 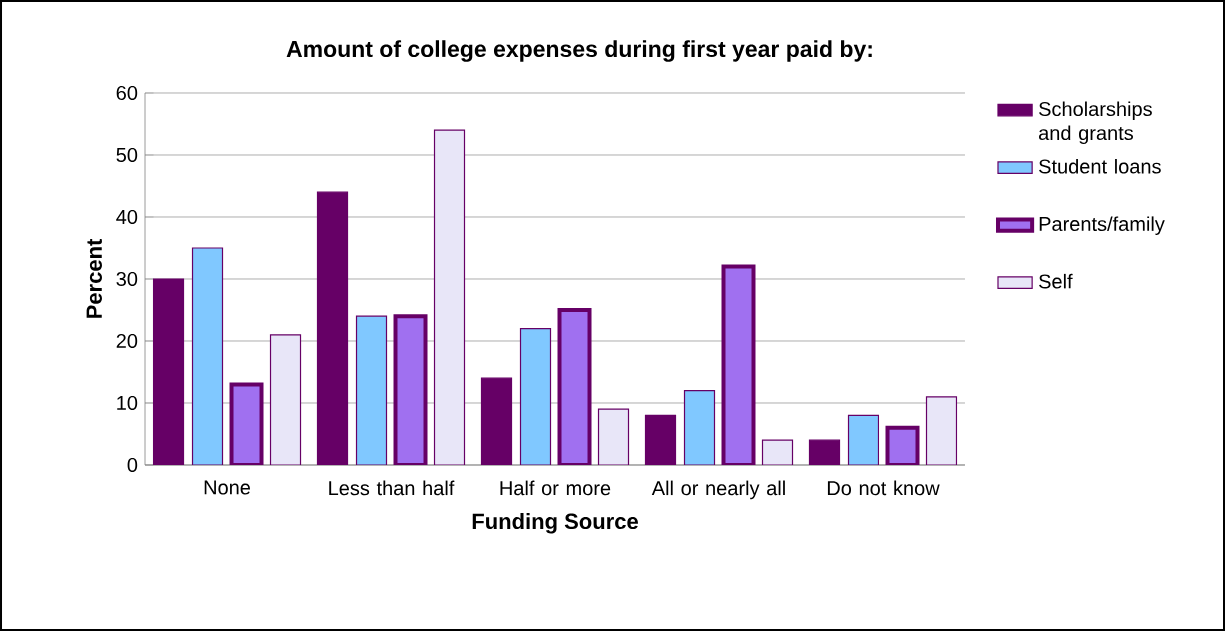 What do you see at coordinates (392, 488) in the screenshot?
I see `x-tick-label: Less than half` at bounding box center [392, 488].